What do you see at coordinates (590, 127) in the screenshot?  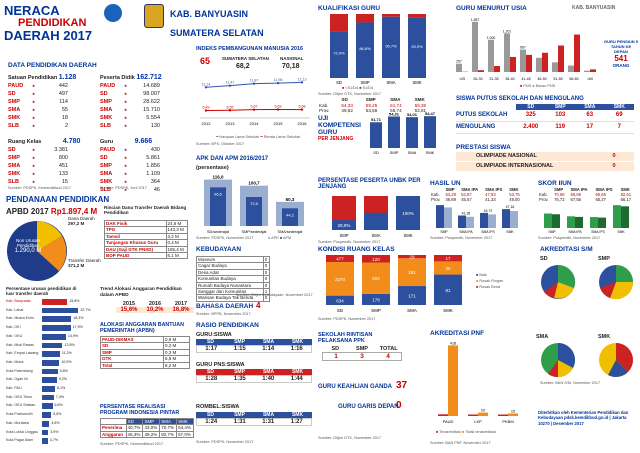 I see `putus-val: 17` at bounding box center [590, 127].